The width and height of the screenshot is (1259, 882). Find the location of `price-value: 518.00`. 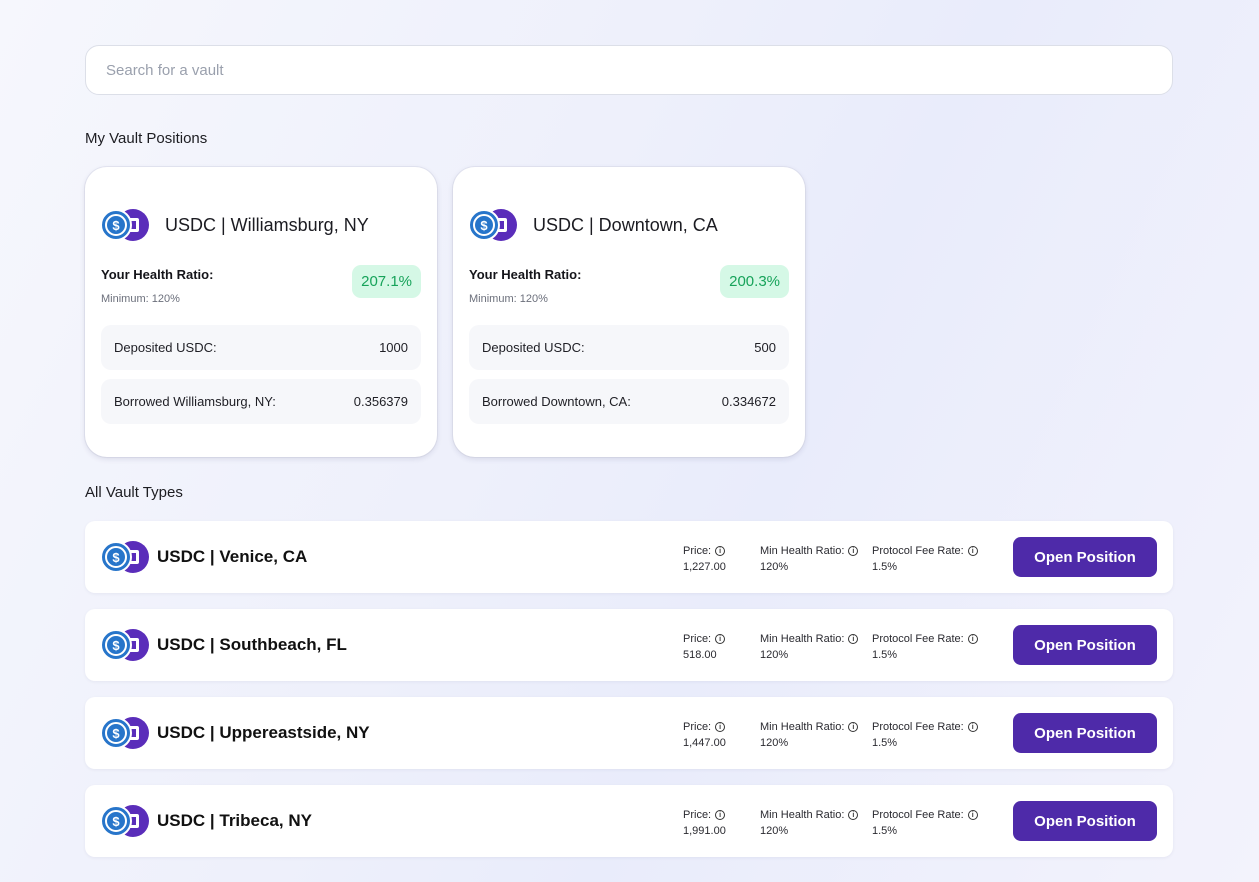

price-value: 518.00 is located at coordinates (700, 655).